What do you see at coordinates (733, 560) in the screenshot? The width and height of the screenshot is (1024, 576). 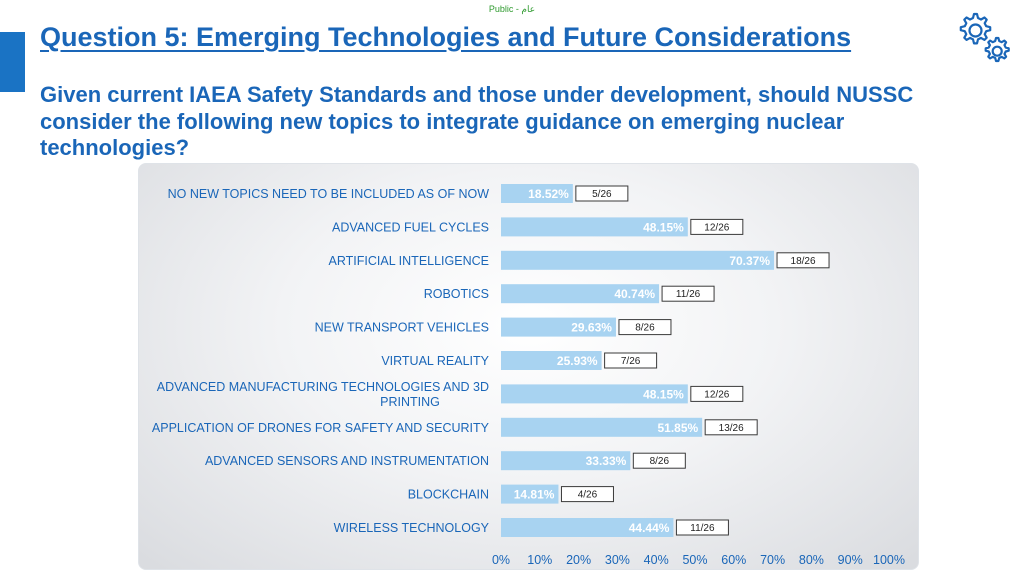 I see `x-tick-label: 60%` at bounding box center [733, 560].